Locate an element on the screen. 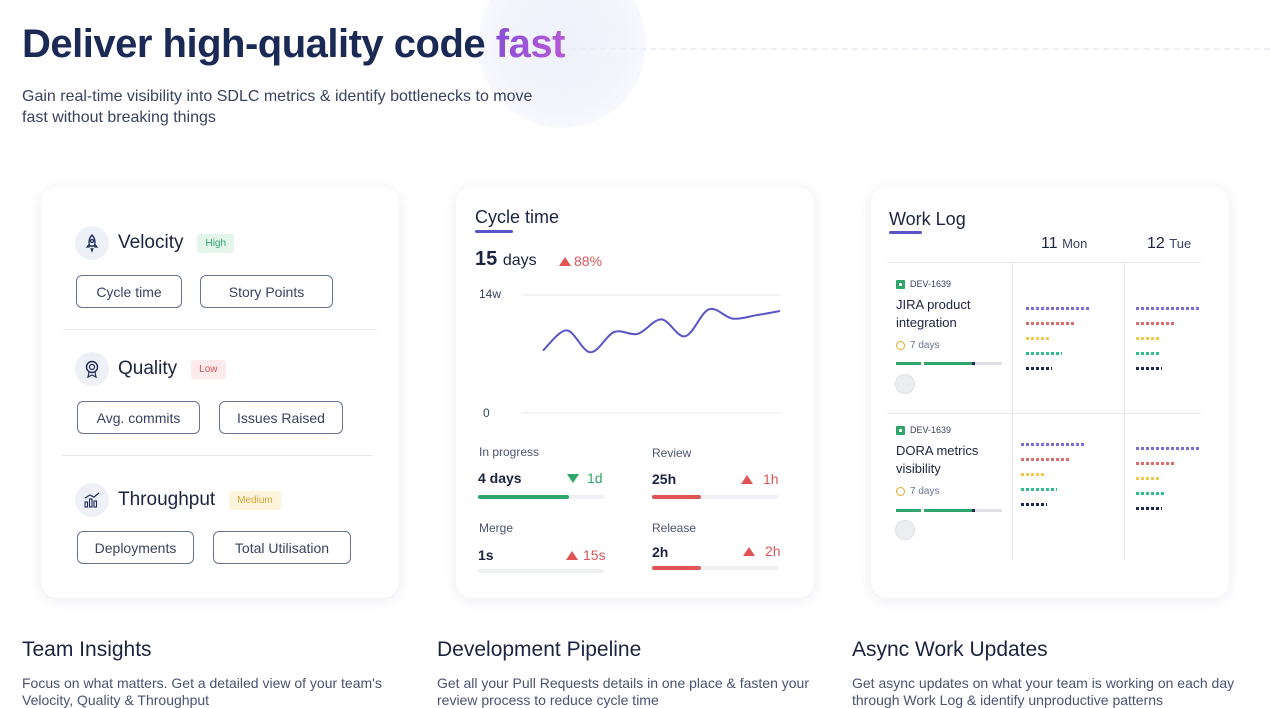 The width and height of the screenshot is (1270, 708). cycle-time-unit: days is located at coordinates (519, 260).